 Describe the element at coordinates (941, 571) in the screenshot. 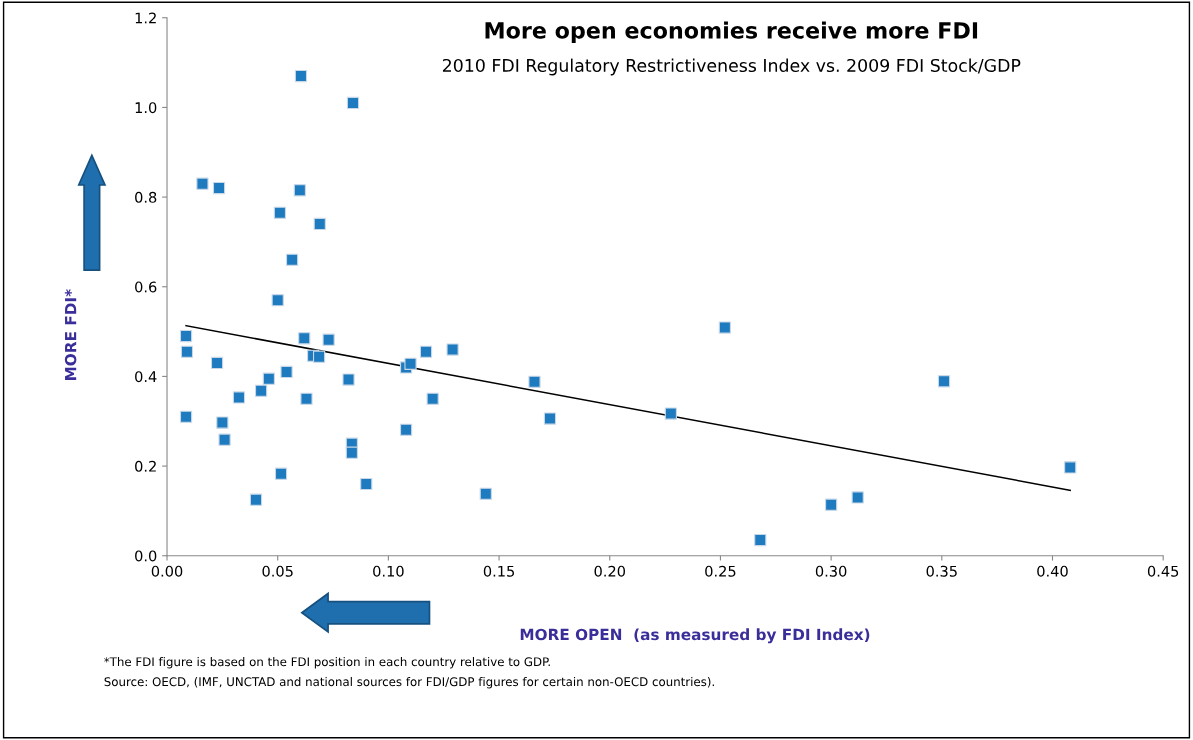

I see `x-tick-label: 0.35` at that location.